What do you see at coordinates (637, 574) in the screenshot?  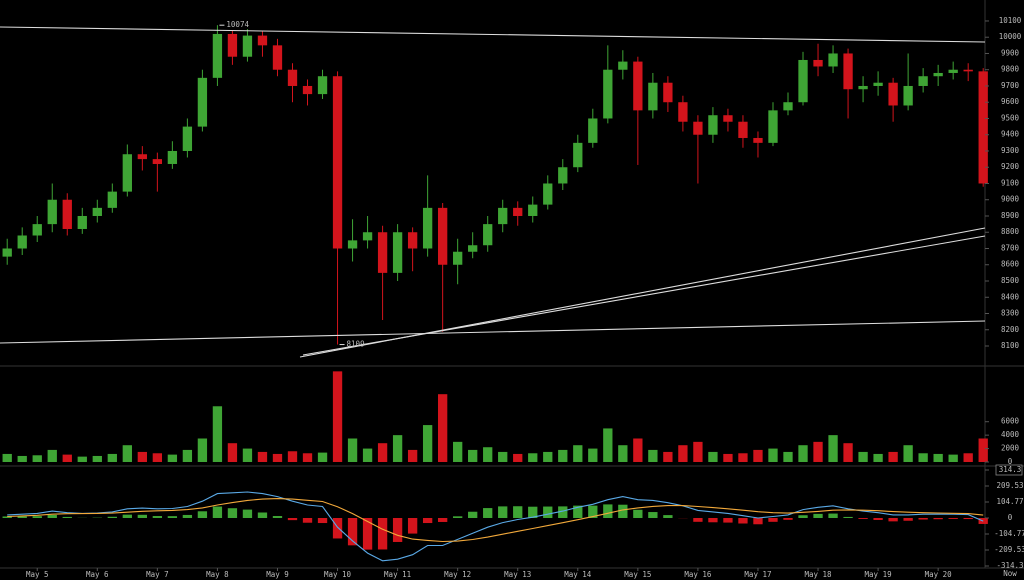 I see `x-tick-label: May 15` at bounding box center [637, 574].